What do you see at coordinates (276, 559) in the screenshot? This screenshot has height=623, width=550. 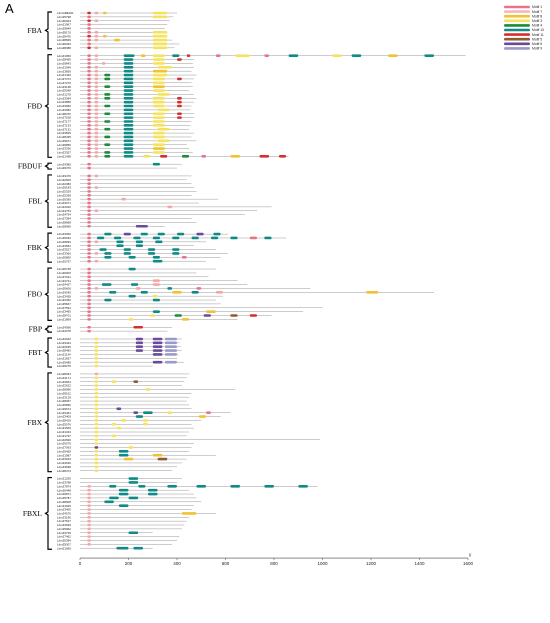 I see `x-axis: 0 200 400 600 800 1000 1200 1400 1600 y` at bounding box center [276, 559].